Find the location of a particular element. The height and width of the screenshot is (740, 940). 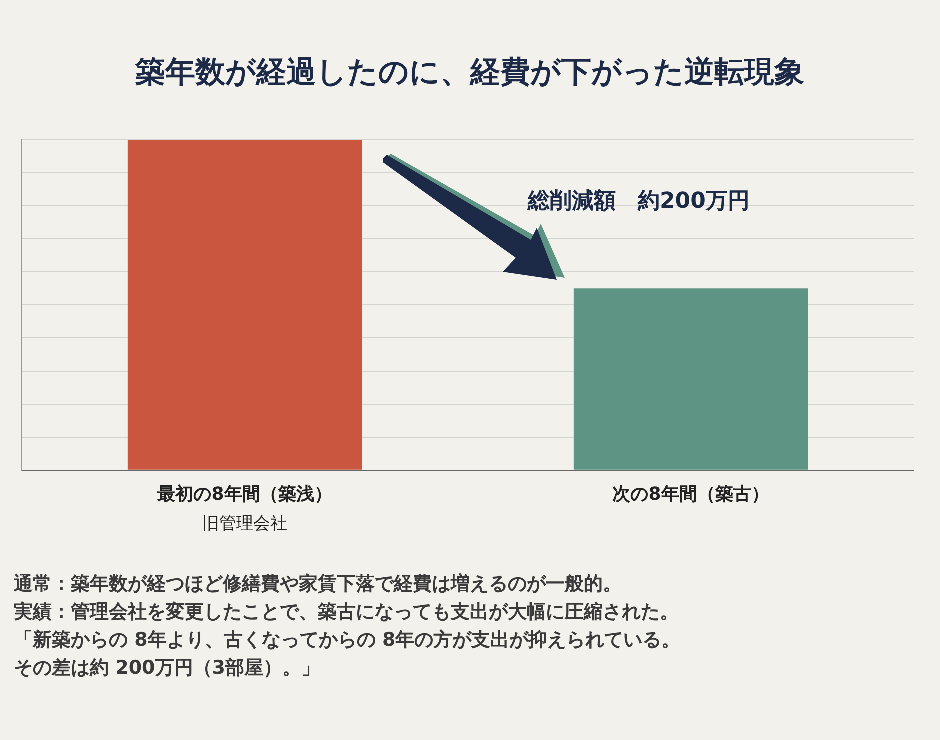

x-tick-label: 次の8年間（築古） is located at coordinates (691, 494).